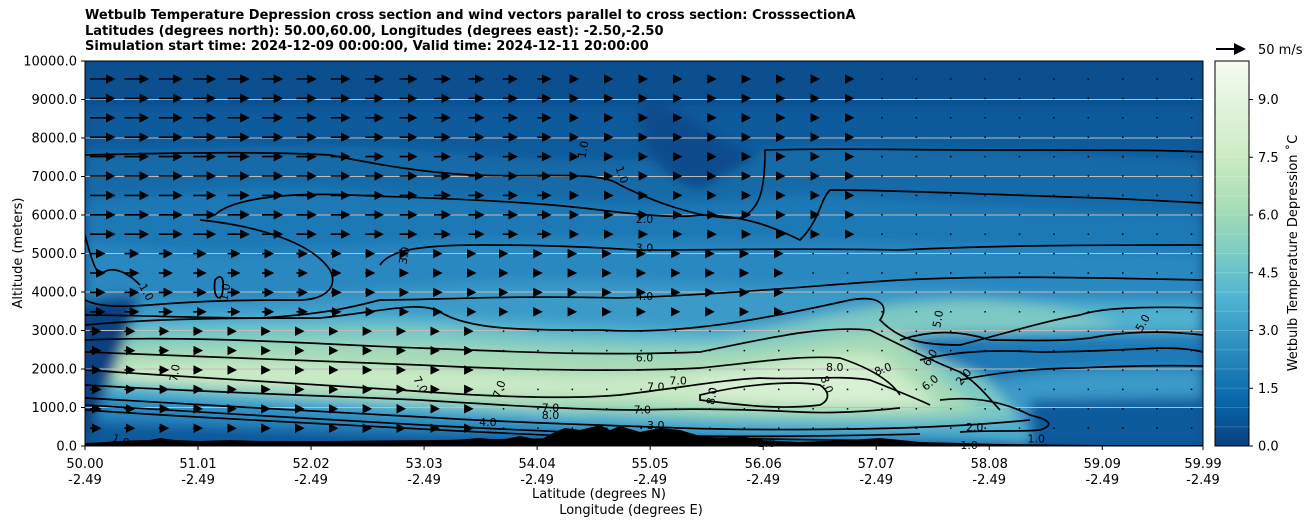 The width and height of the screenshot is (1312, 526). What do you see at coordinates (55, 331) in the screenshot?
I see `y-tick-label: 3000.0` at bounding box center [55, 331].